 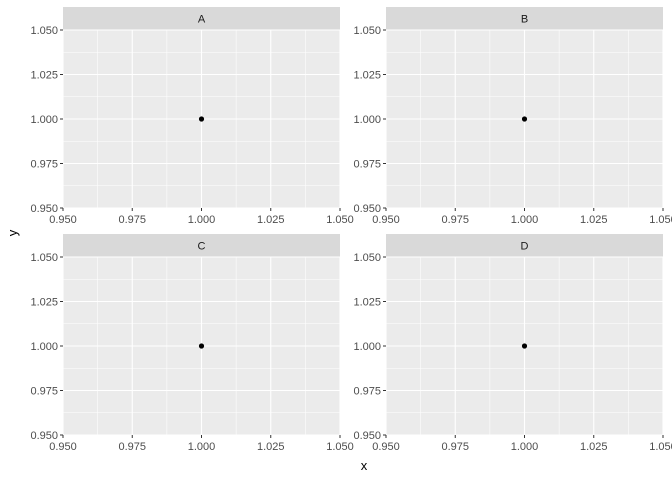 I want to click on facet-strip-label: D, so click(x=525, y=247).